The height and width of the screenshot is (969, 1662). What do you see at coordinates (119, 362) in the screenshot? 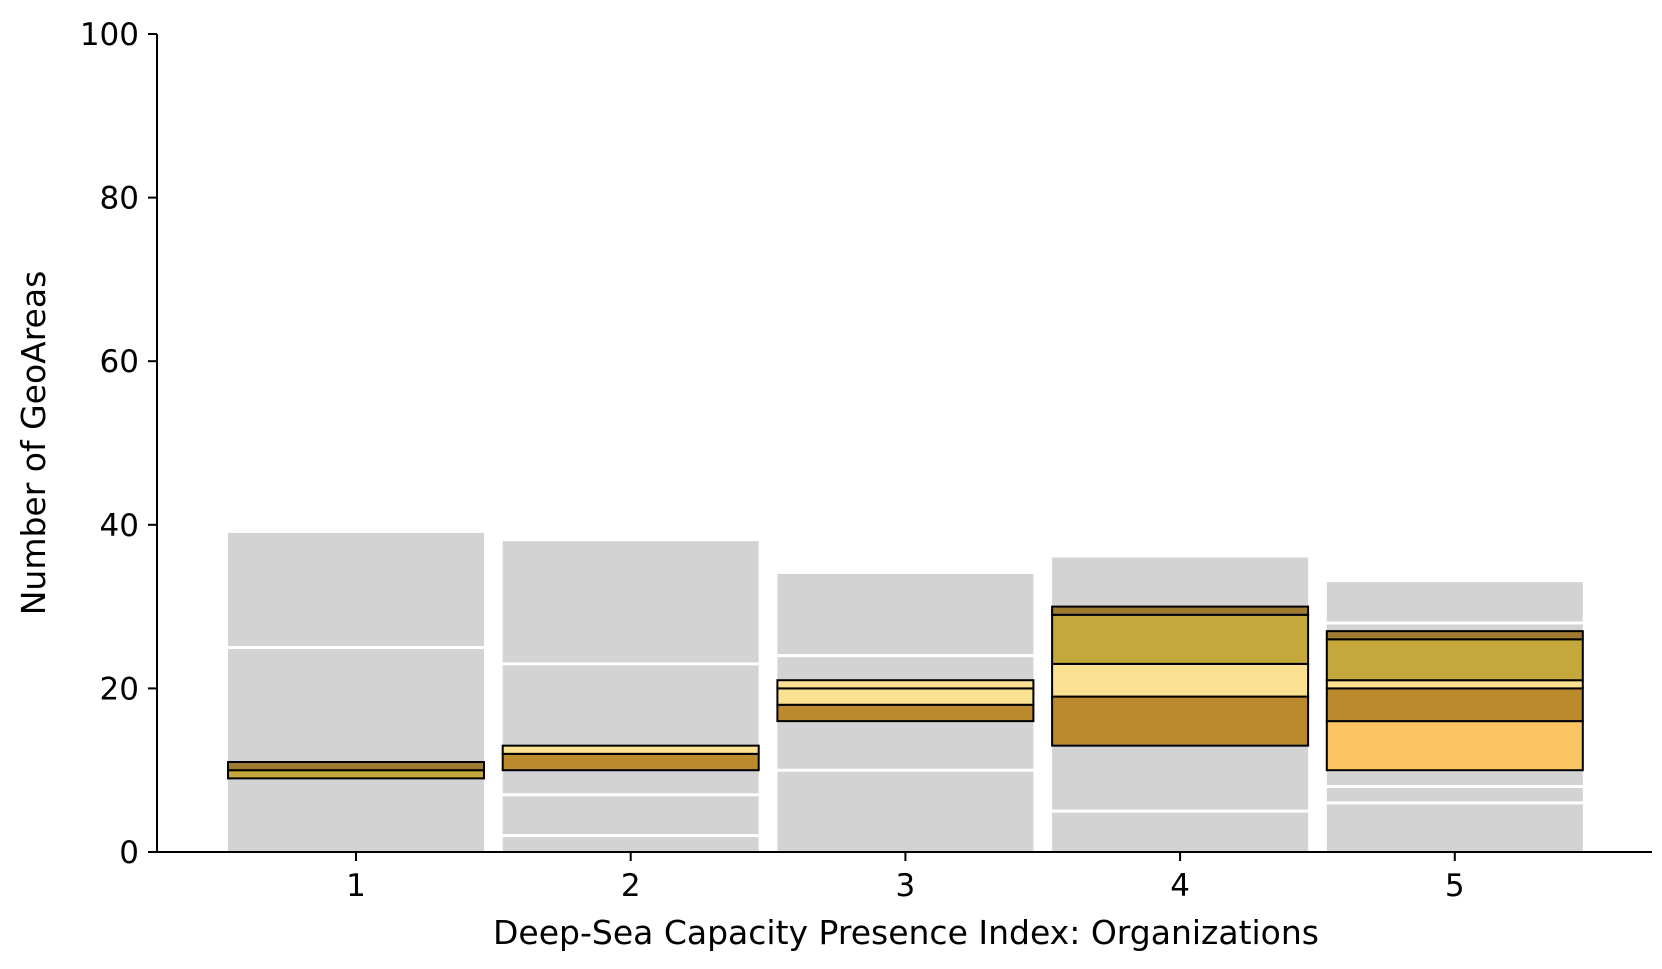
I see `y-tick-label-60: 60` at bounding box center [119, 362].